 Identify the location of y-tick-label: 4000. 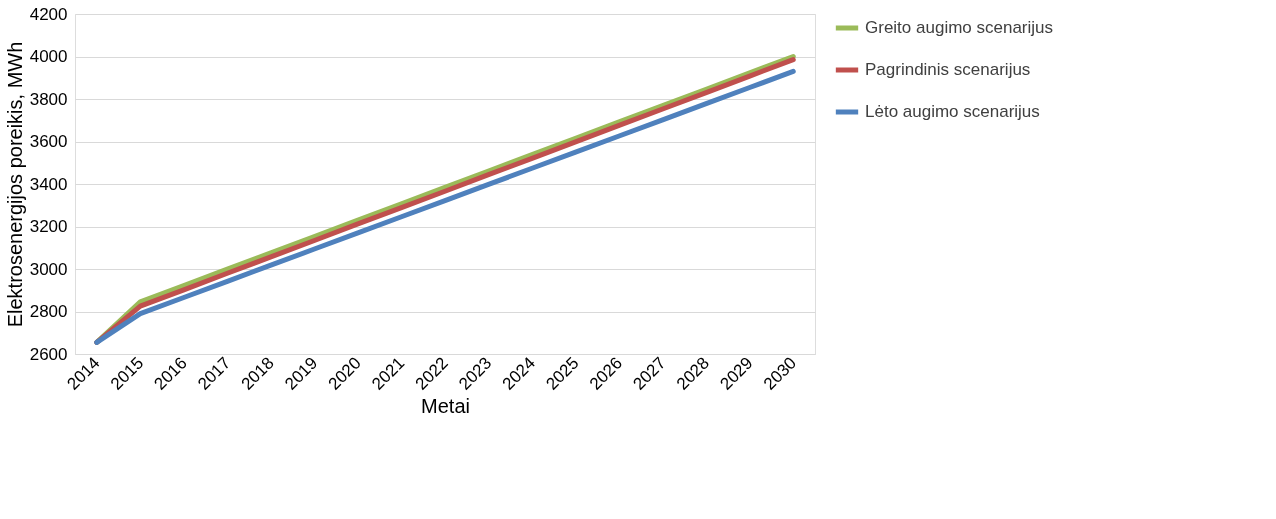
(48, 56).